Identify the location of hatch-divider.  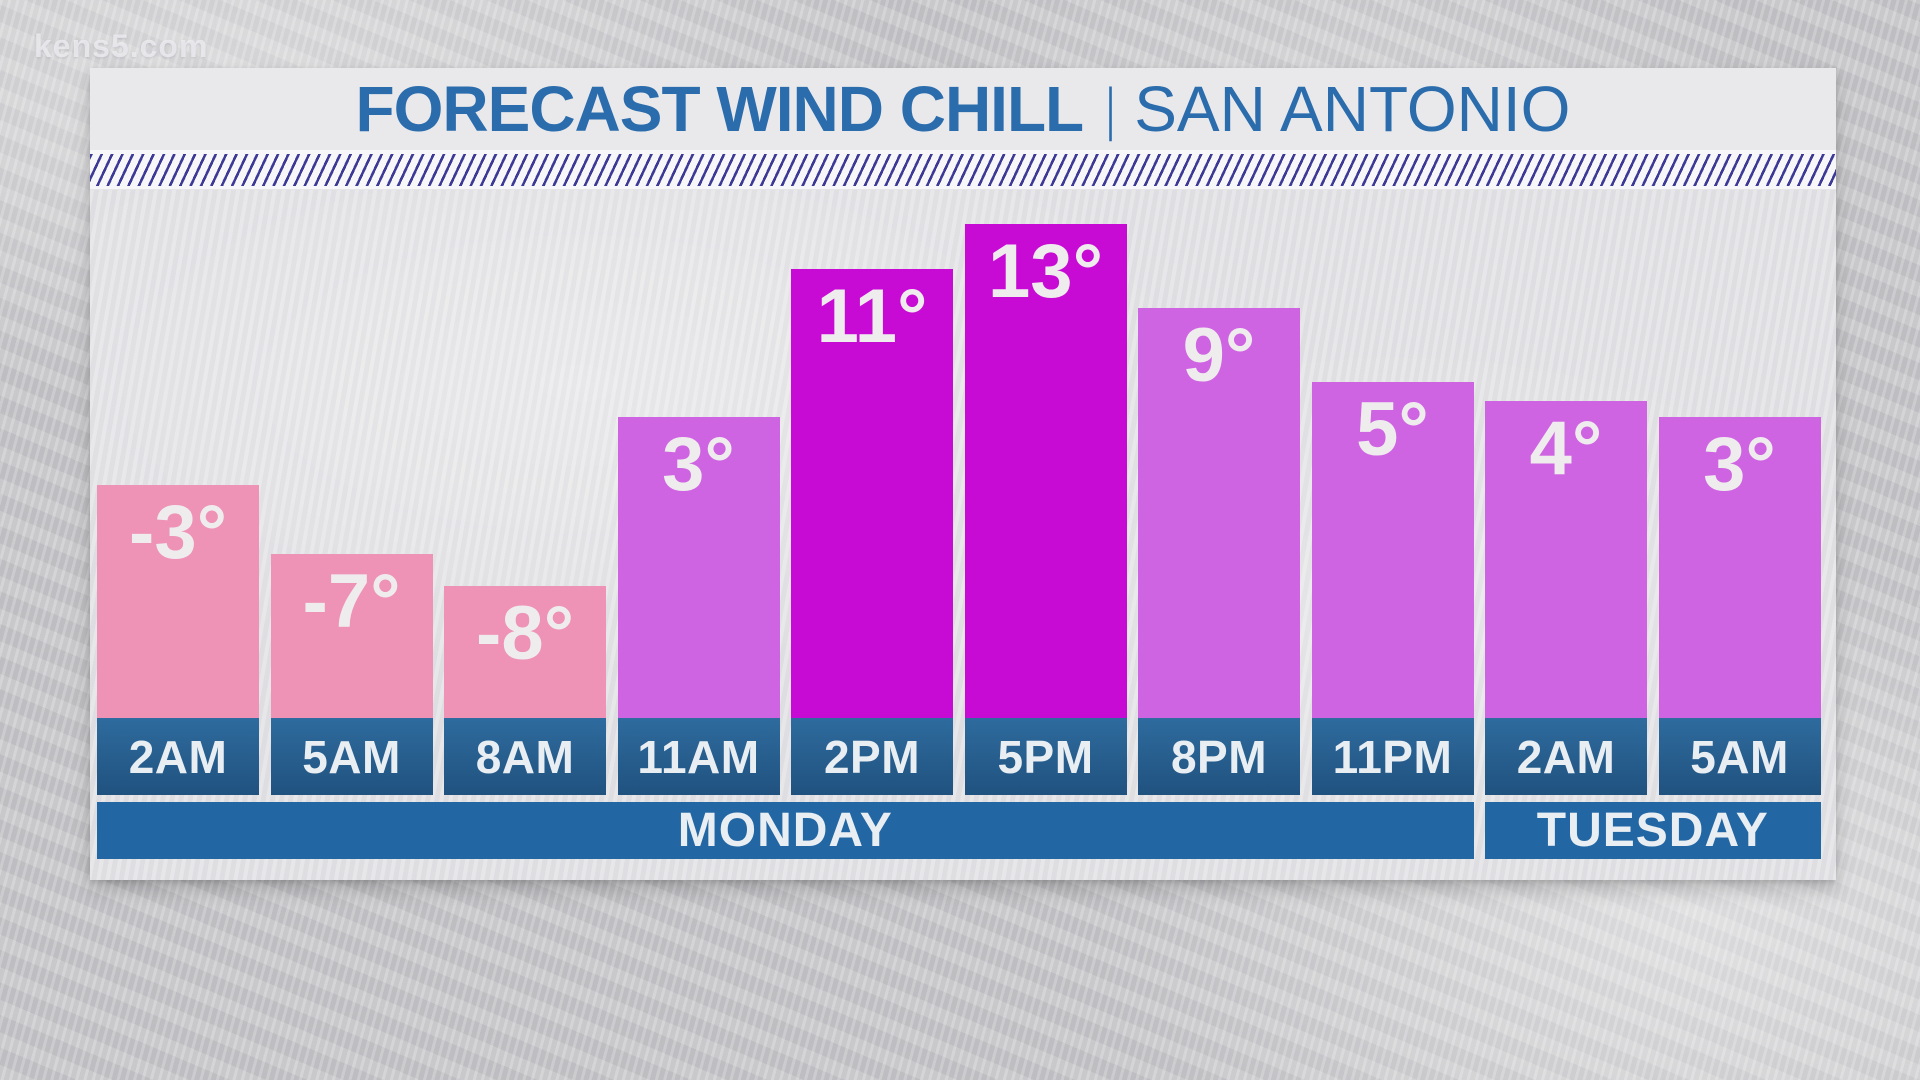
(963, 170).